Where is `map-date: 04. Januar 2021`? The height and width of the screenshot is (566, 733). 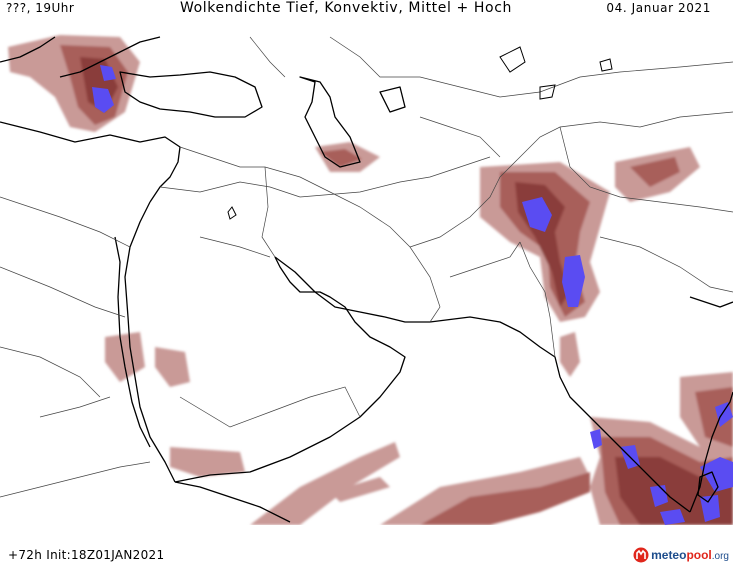
map-date: 04. Januar 2021 is located at coordinates (658, 8).